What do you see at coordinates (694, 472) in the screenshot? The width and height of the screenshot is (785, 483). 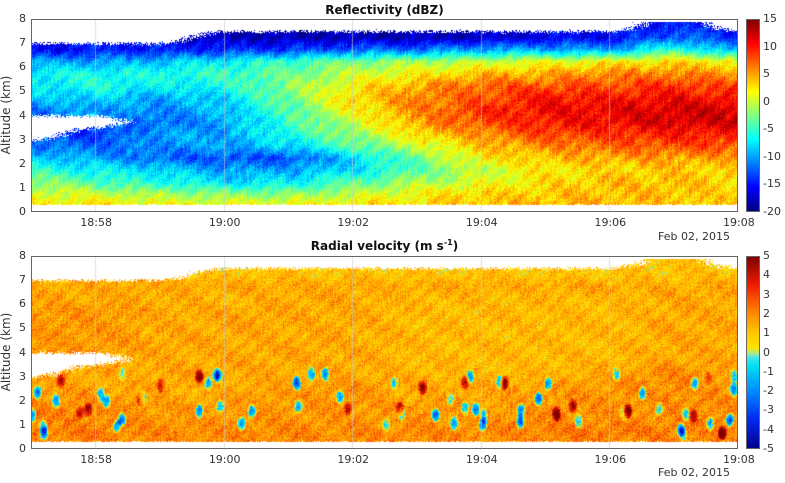 I see `velocity-date-label: Feb 02, 2015` at bounding box center [694, 472].